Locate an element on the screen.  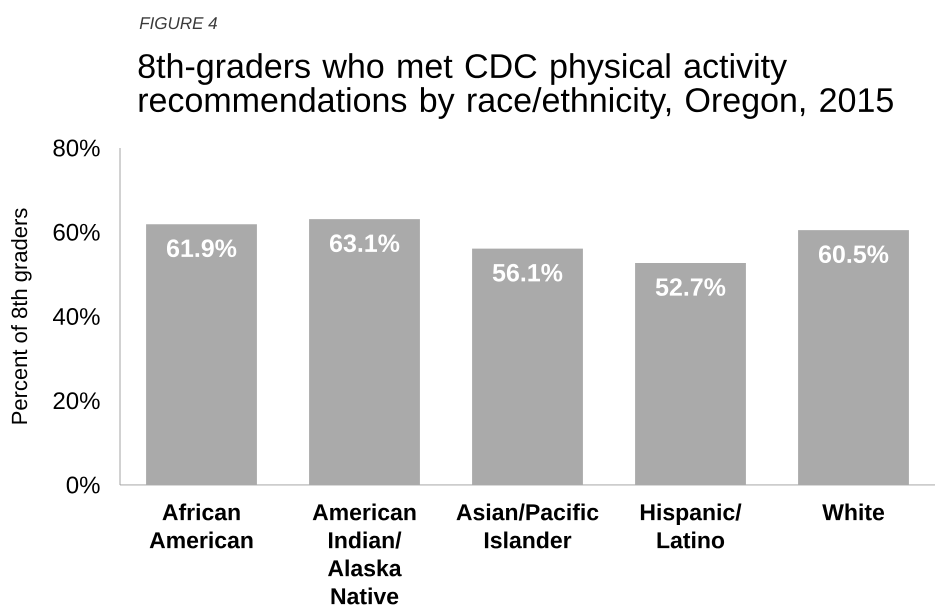
y-tick-label: 20% is located at coordinates (77, 401).